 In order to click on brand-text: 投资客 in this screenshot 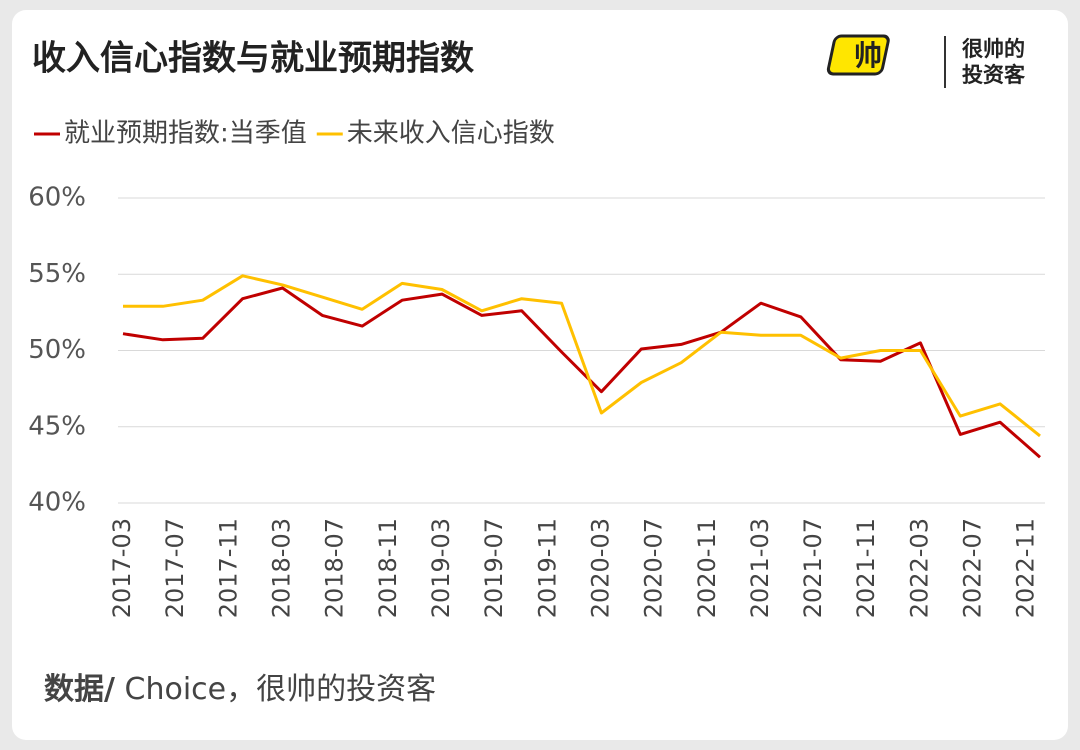, I will do `click(994, 75)`.